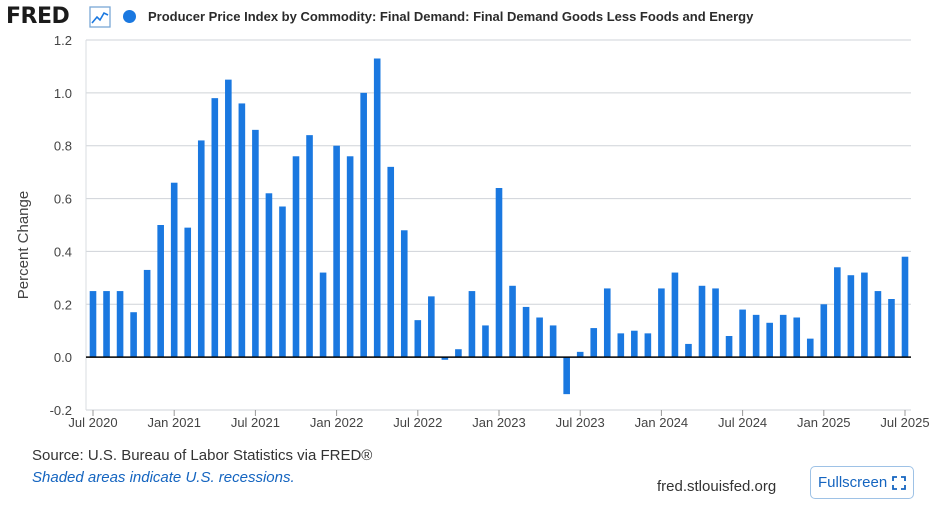 This screenshot has width=934, height=505. What do you see at coordinates (63, 251) in the screenshot?
I see `y-tick-label: 0.4` at bounding box center [63, 251].